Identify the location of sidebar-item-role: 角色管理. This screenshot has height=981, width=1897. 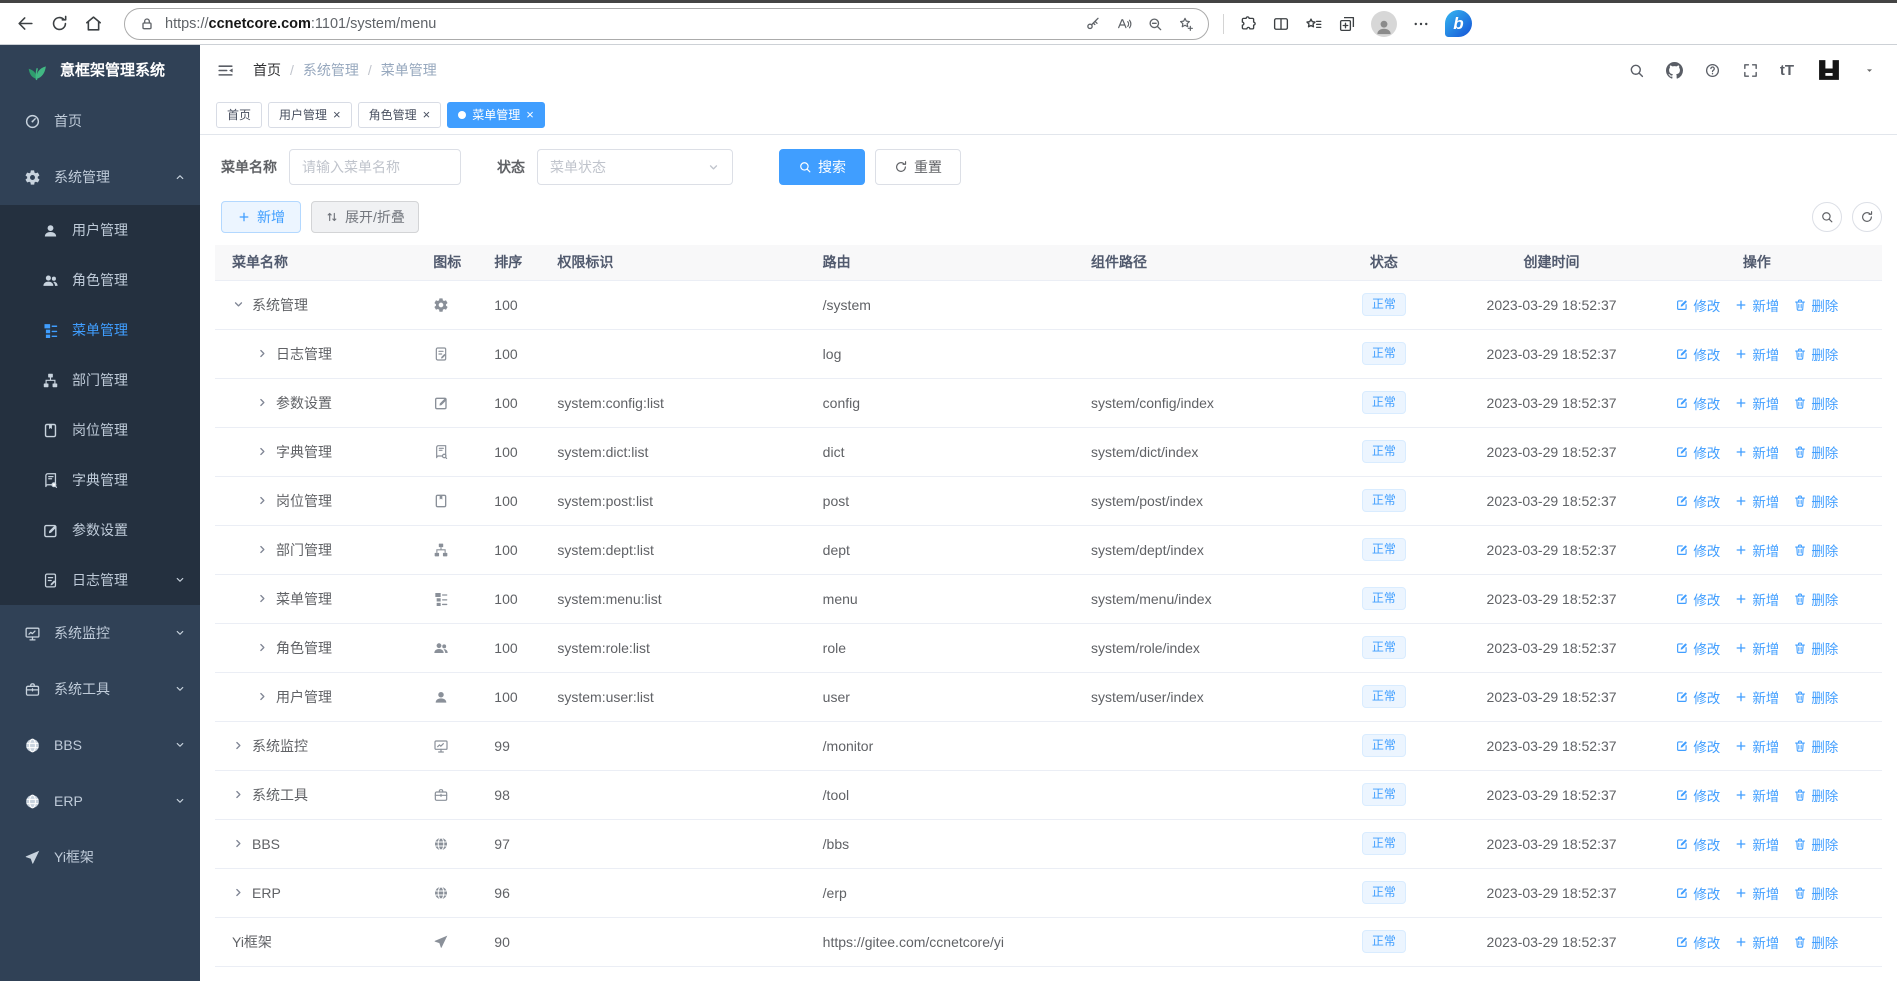
(100, 280).